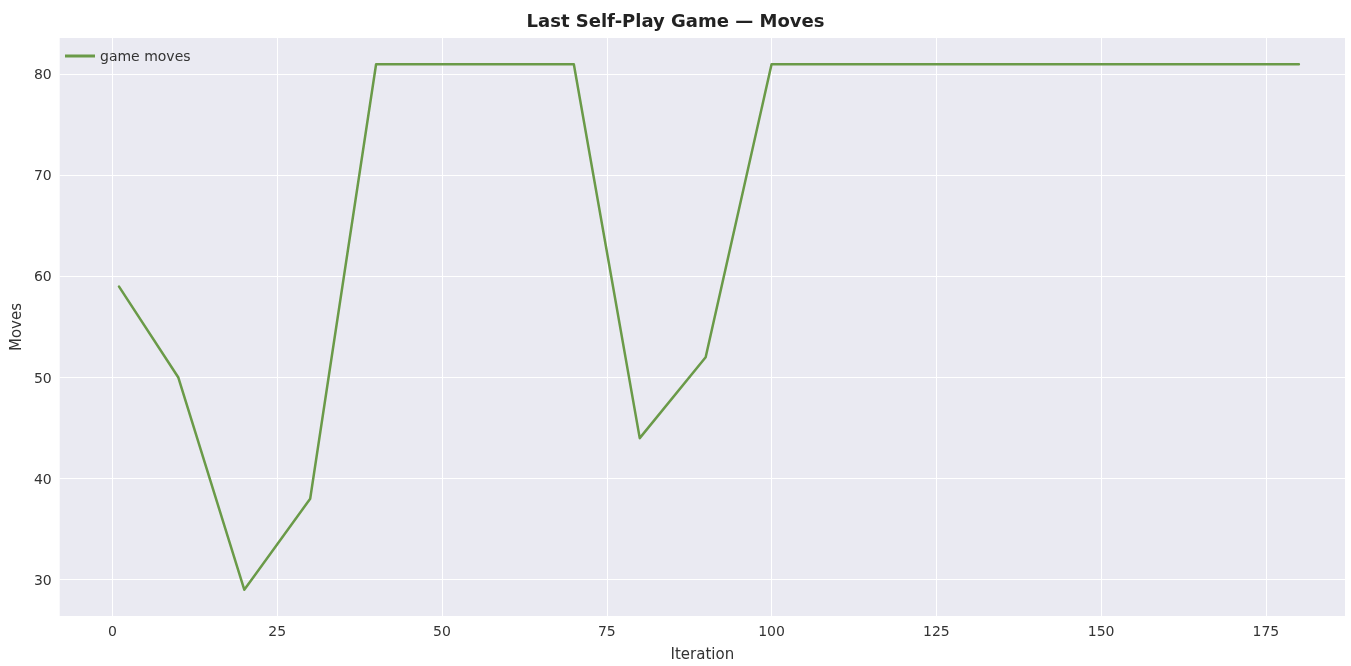  What do you see at coordinates (42, 175) in the screenshot?
I see `y-tick-label: 70` at bounding box center [42, 175].